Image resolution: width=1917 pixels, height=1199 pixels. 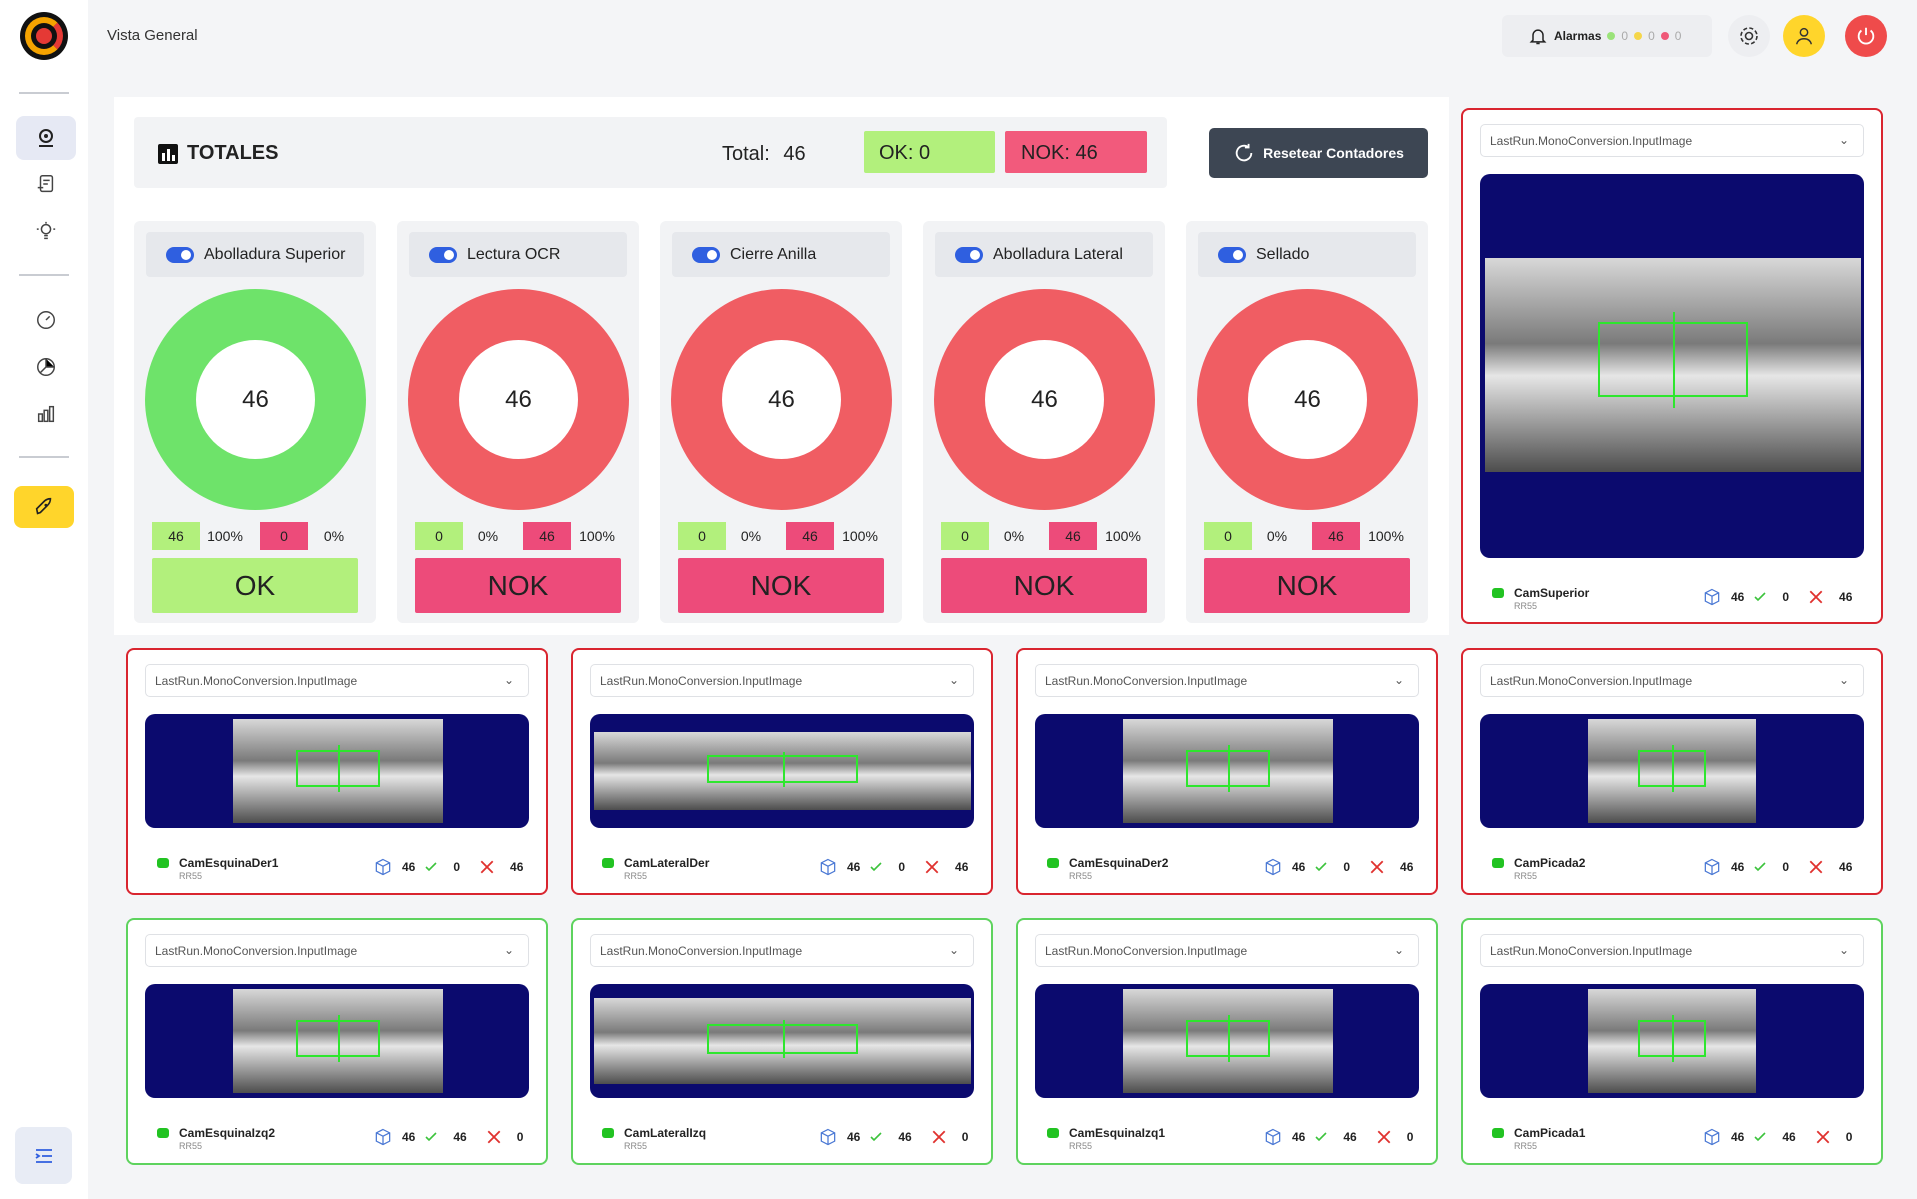 I want to click on bar-chart-icon, so click(x=46, y=414).